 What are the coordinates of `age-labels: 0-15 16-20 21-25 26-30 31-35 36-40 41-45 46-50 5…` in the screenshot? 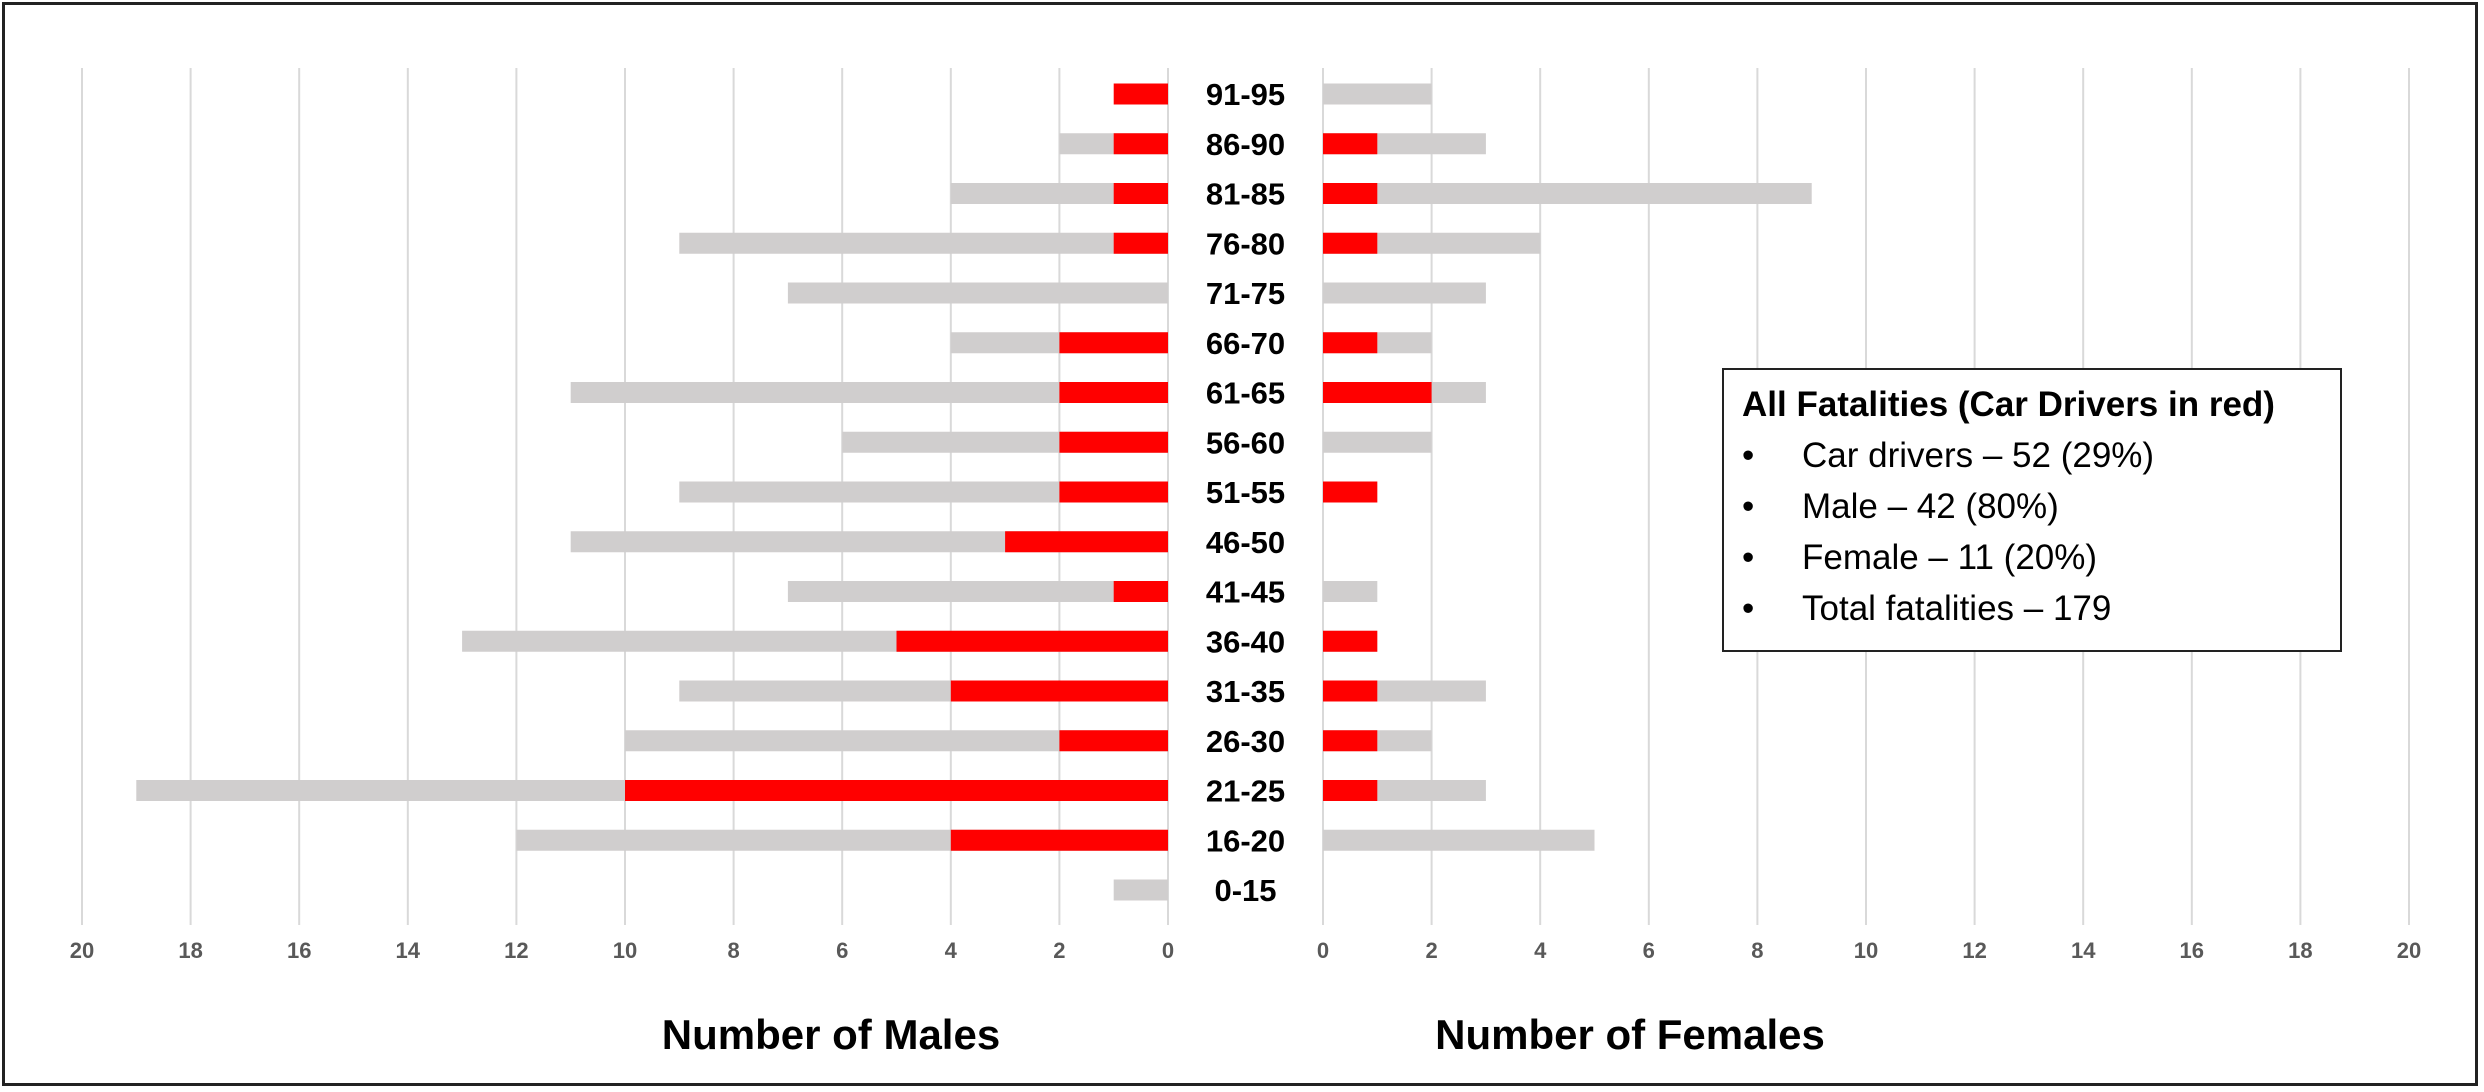 It's located at (1245, 492).